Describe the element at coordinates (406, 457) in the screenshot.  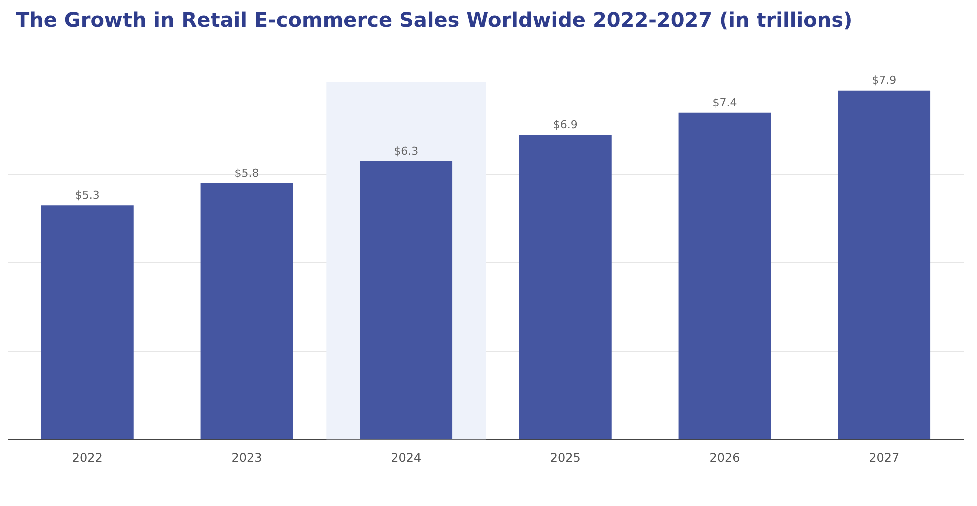
I see `x-tick-label: 2024` at that location.